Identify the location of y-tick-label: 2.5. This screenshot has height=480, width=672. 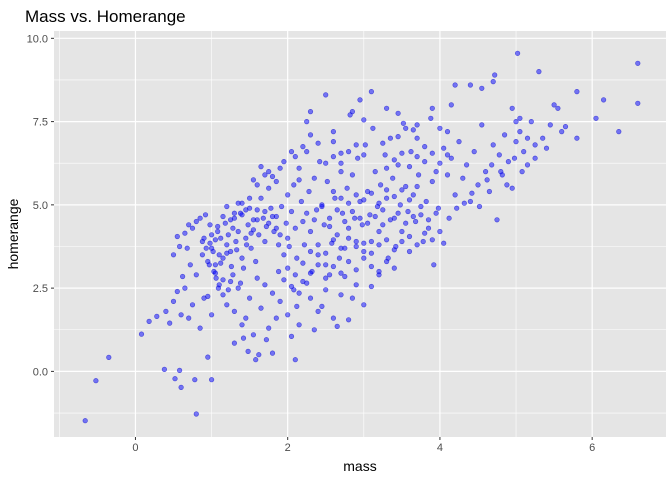
(40, 289).